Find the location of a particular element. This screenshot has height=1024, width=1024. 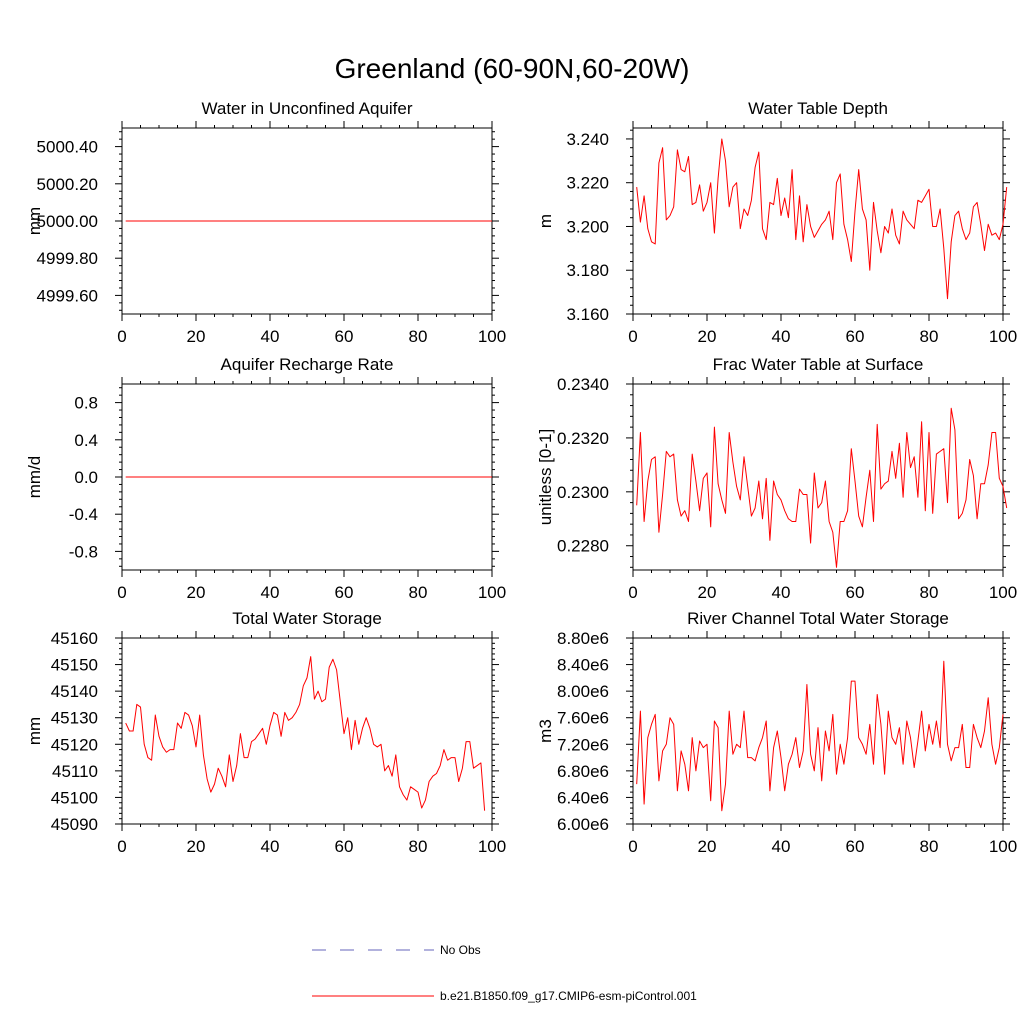

y-axis-label: unitless [0-1] is located at coordinates (545, 477).